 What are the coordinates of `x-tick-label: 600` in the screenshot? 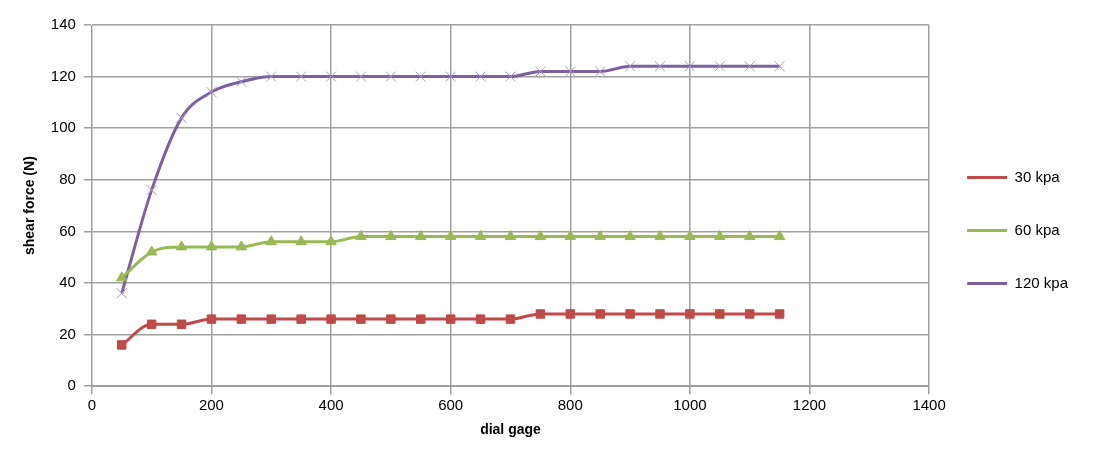 It's located at (451, 405).